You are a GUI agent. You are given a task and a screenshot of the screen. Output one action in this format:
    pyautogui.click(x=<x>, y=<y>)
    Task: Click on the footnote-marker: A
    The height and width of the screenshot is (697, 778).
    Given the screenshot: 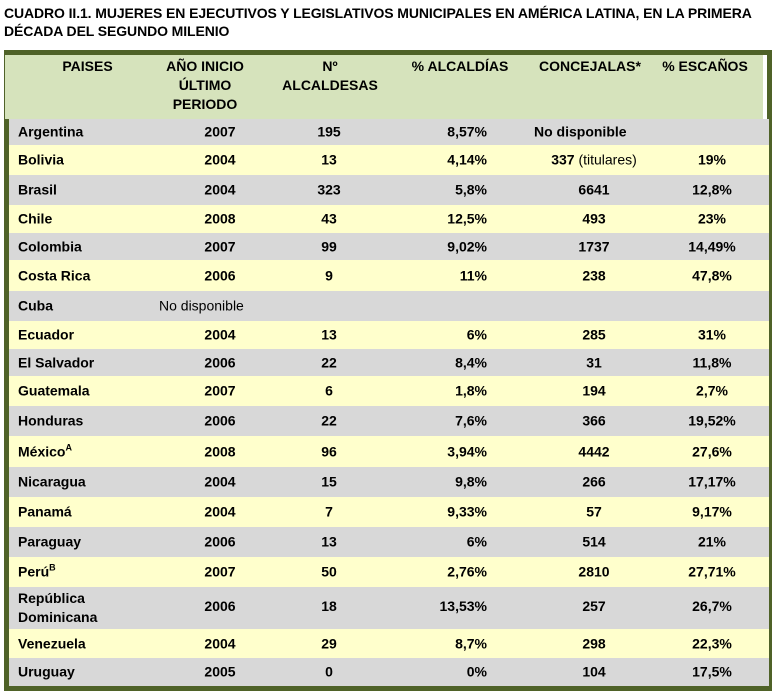 What is the action you would take?
    pyautogui.click(x=68, y=447)
    